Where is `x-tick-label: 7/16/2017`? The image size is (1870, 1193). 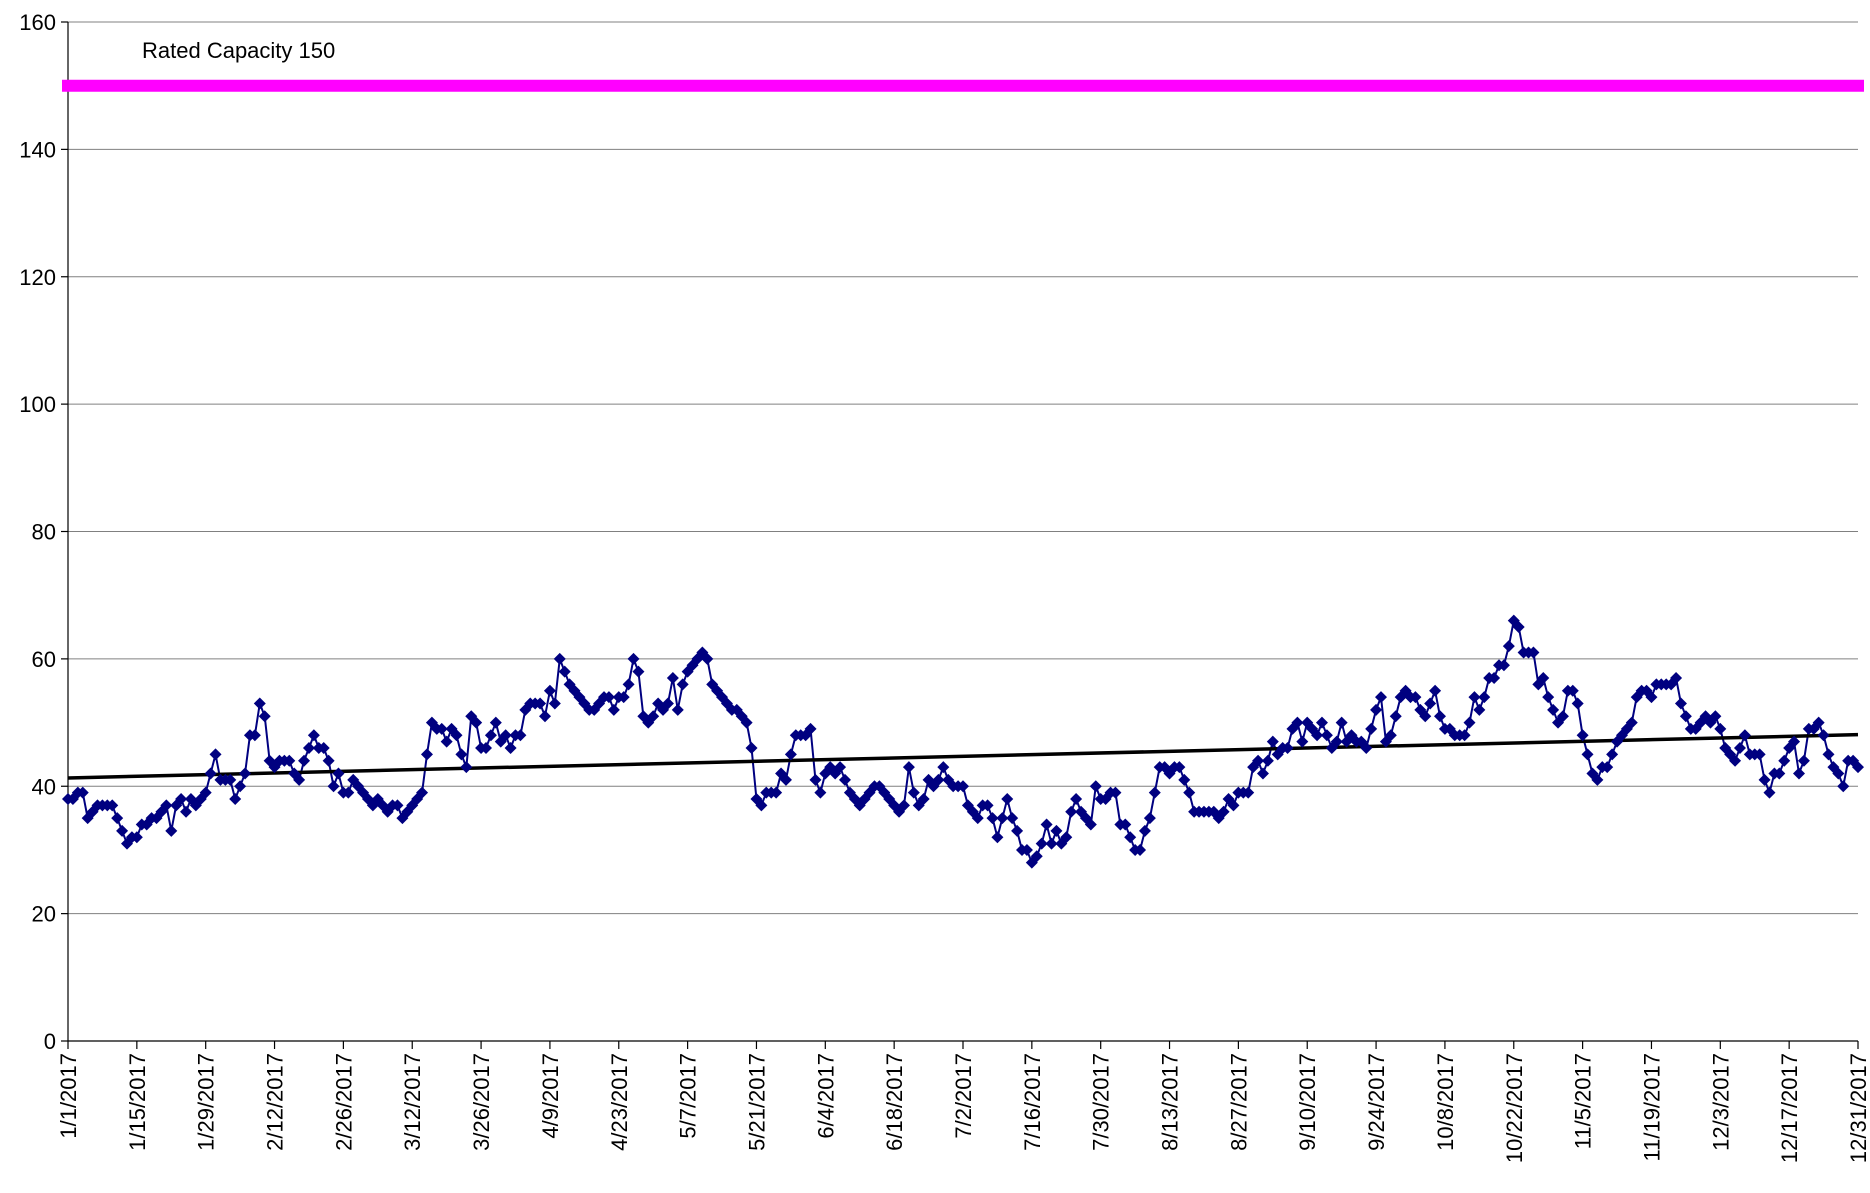 x-tick-label: 7/16/2017 is located at coordinates (1032, 1102).